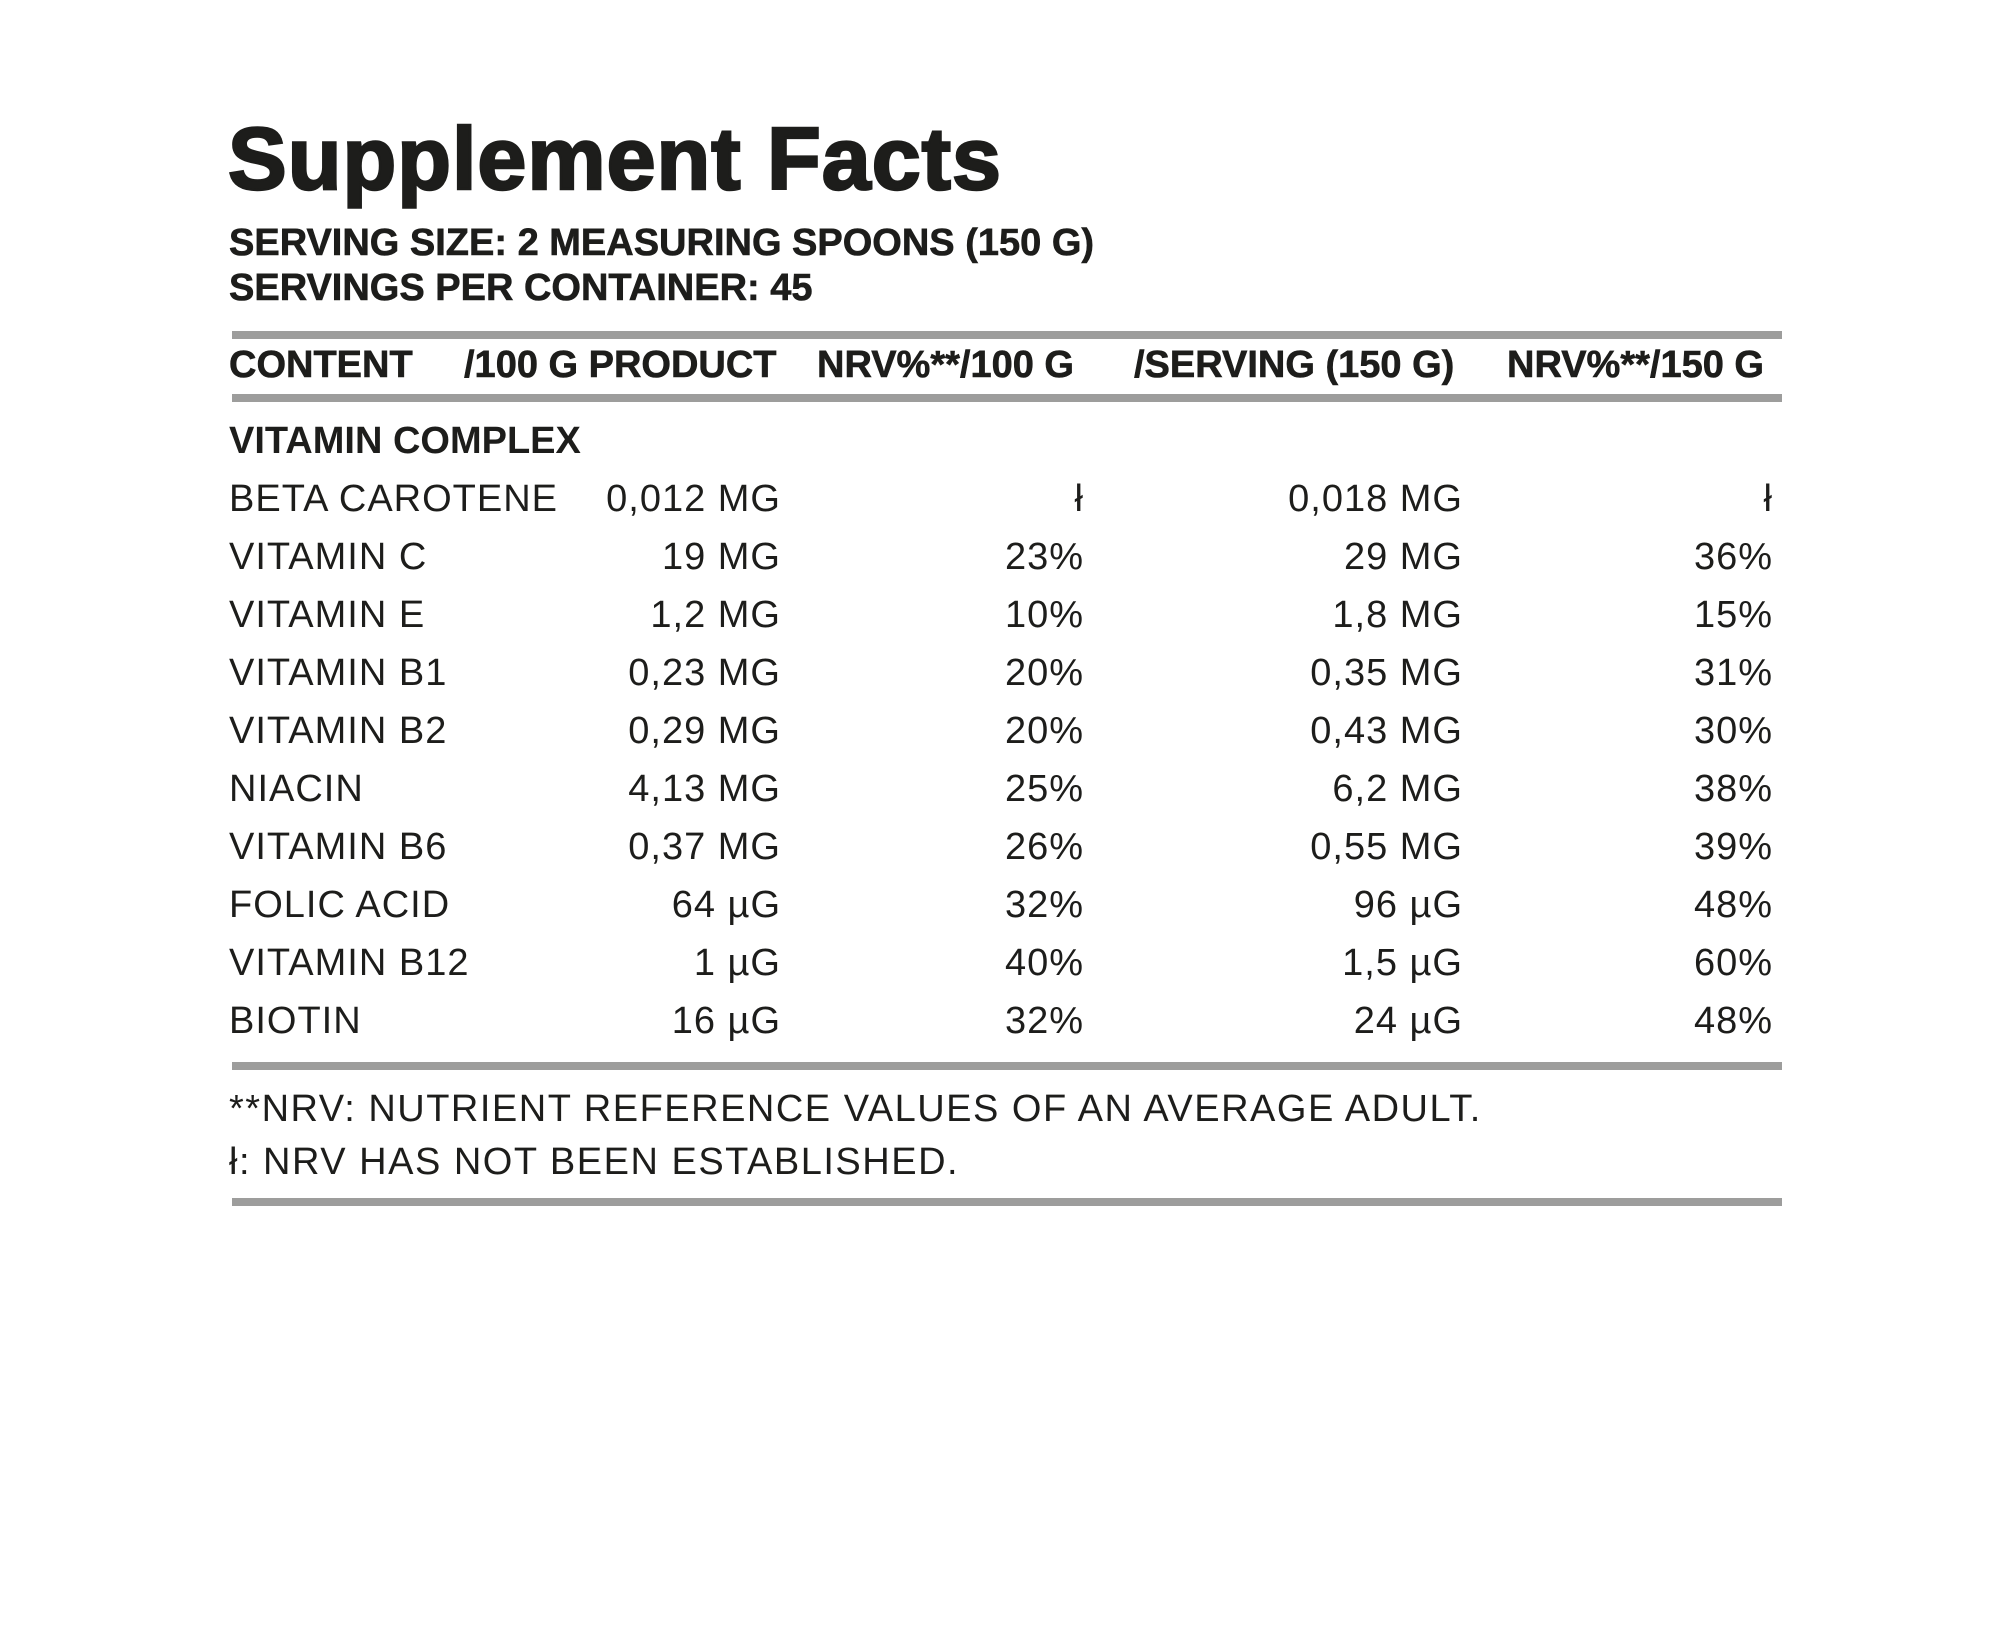  What do you see at coordinates (1375, 499) in the screenshot?
I see `nutrient-value: 0,018 MG` at bounding box center [1375, 499].